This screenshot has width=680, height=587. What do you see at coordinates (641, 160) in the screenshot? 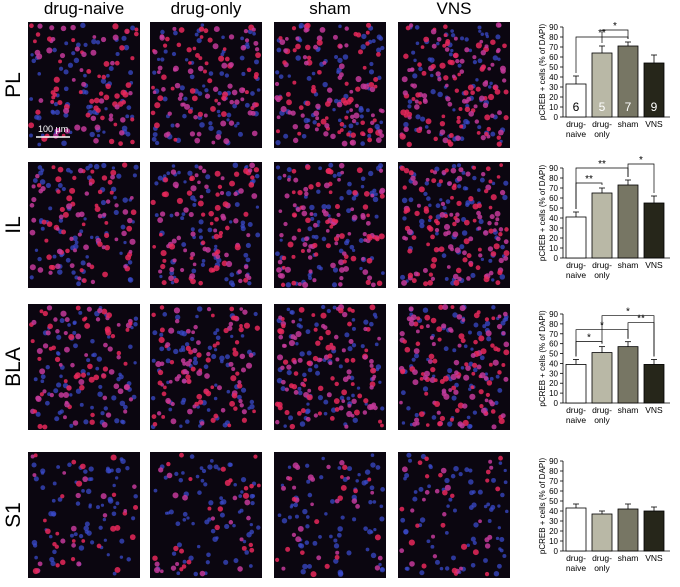
I see `significance-label: *` at bounding box center [641, 160].